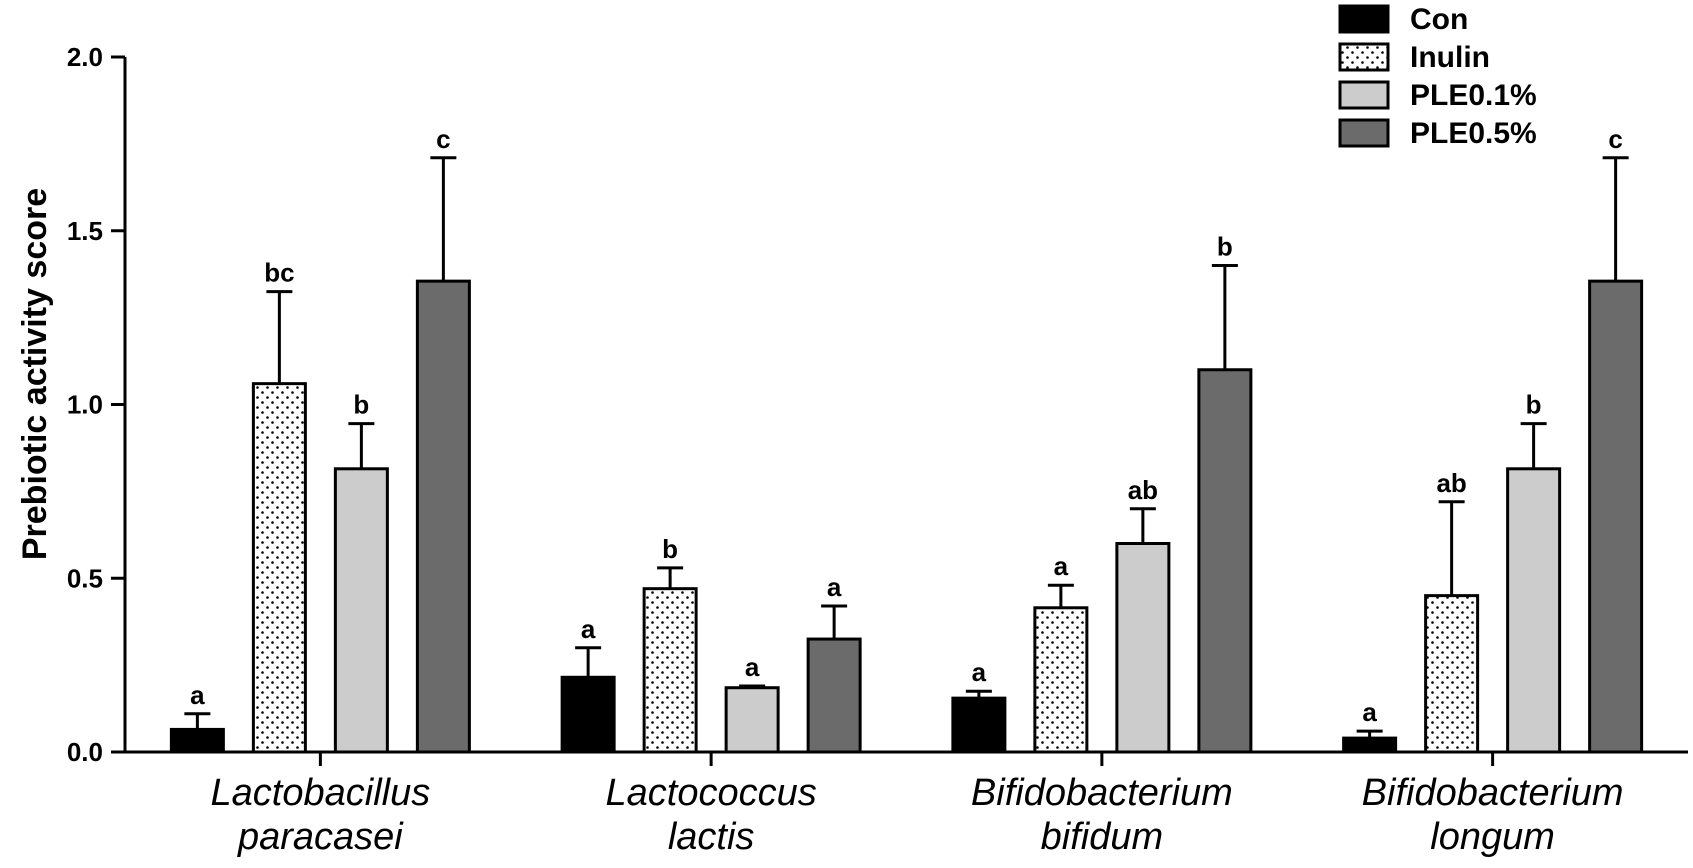 This screenshot has width=1693, height=868. What do you see at coordinates (711, 793) in the screenshot?
I see `category-label: Lactococcus` at bounding box center [711, 793].